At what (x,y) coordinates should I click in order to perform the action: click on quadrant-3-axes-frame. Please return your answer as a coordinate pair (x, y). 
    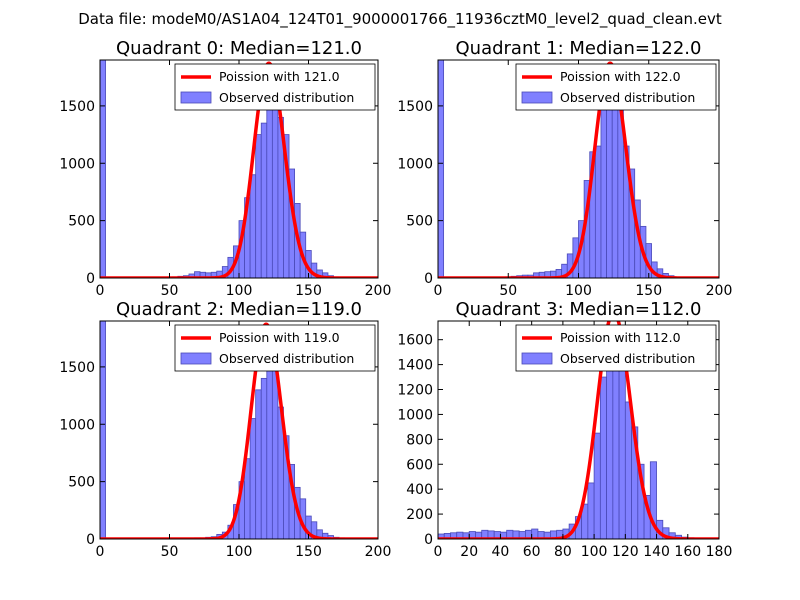
    Looking at the image, I should click on (578, 430).